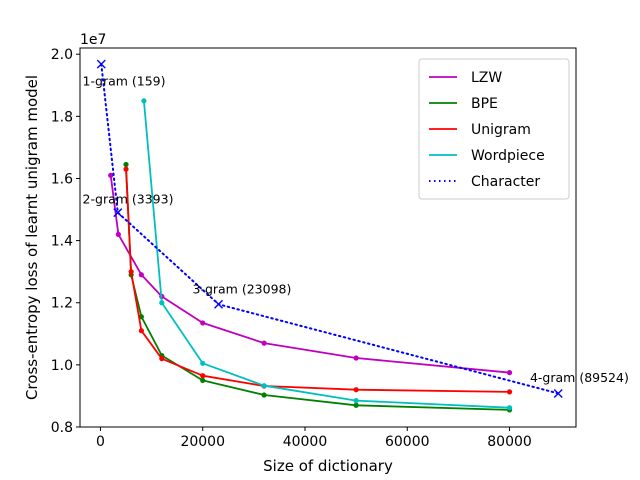 Image resolution: width=640 pixels, height=480 pixels. Describe the element at coordinates (62, 366) in the screenshot. I see `y-tick-label: 1.0` at that location.